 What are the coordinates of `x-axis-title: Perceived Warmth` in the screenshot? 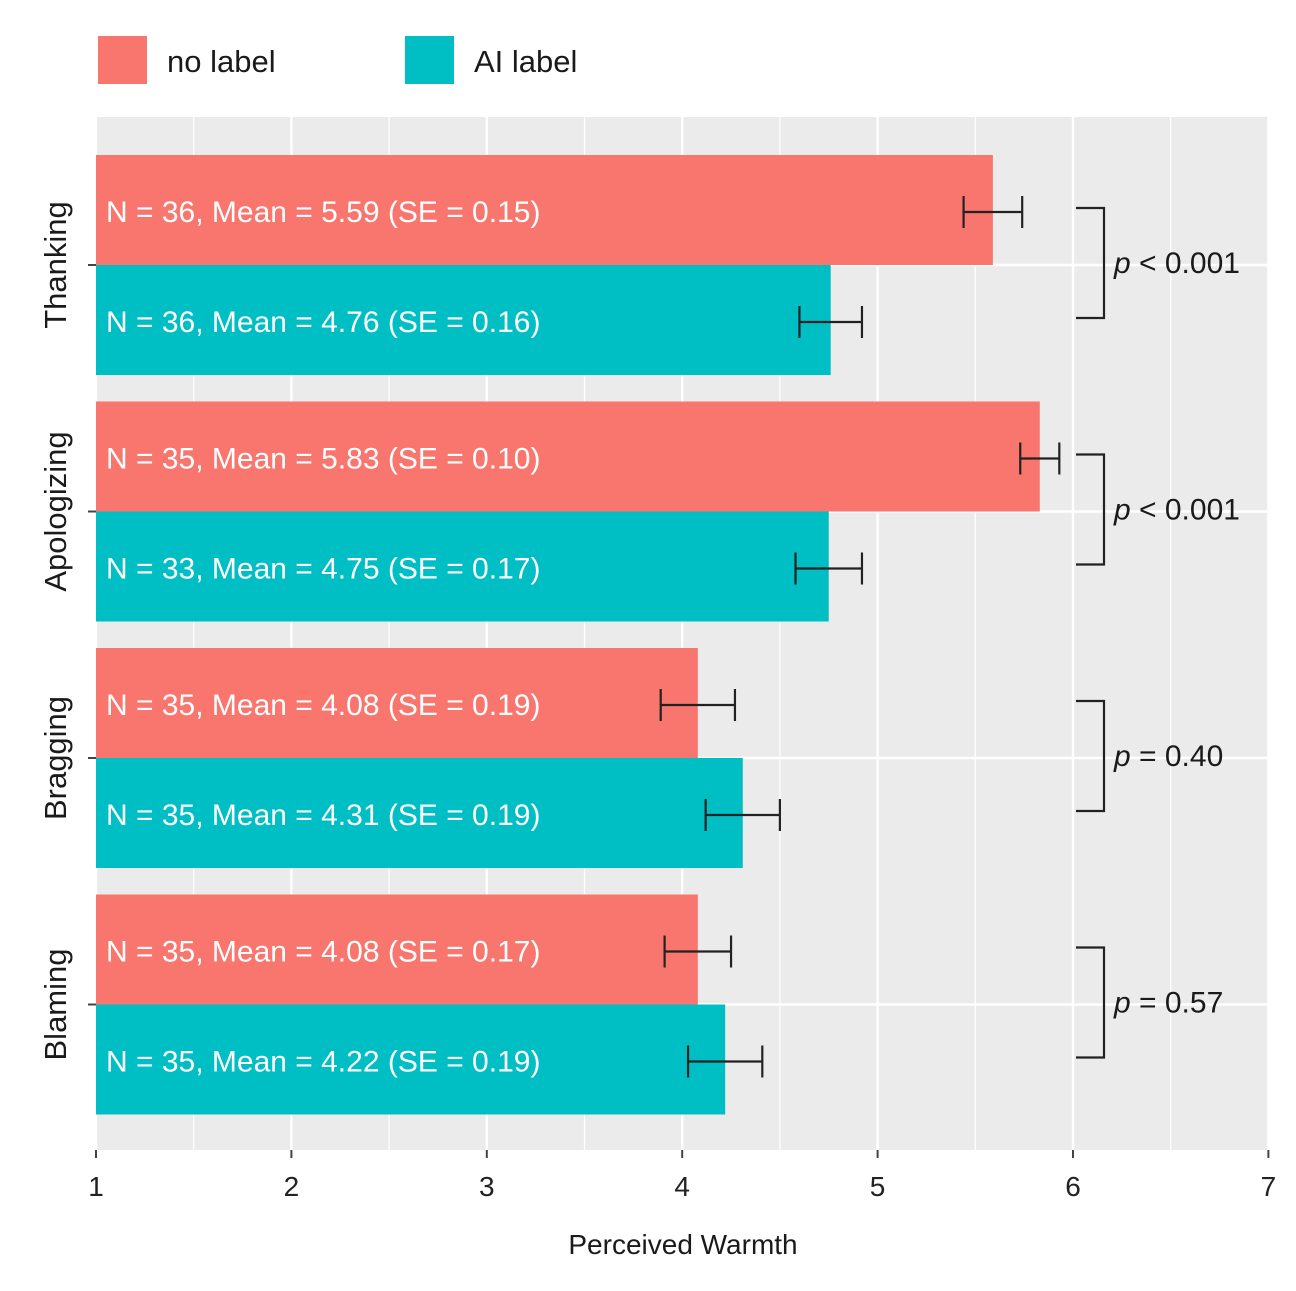 It's located at (682, 1244).